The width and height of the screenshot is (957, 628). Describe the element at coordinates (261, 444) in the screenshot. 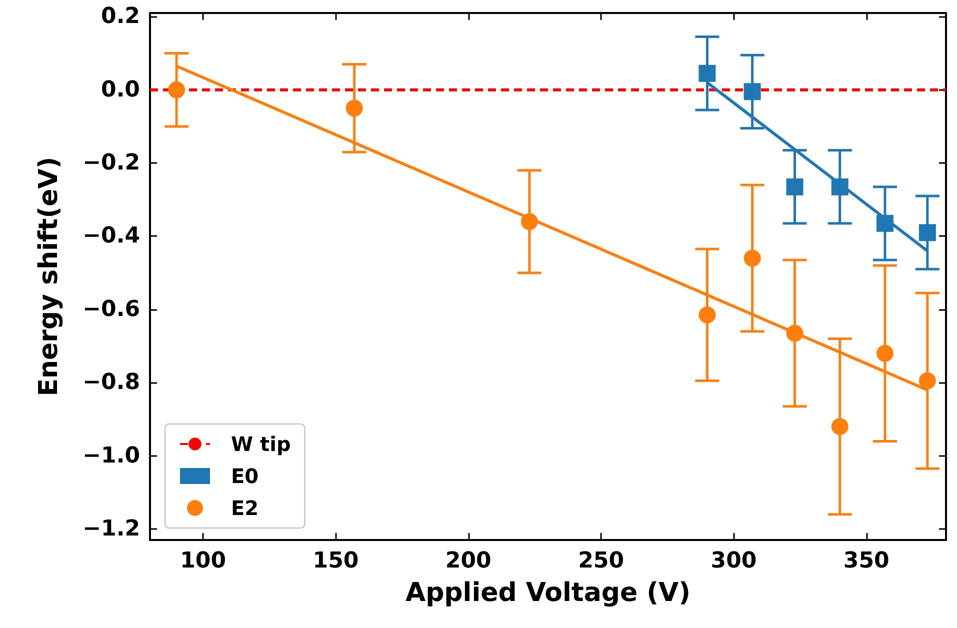

I see `legend-label: W tip` at that location.